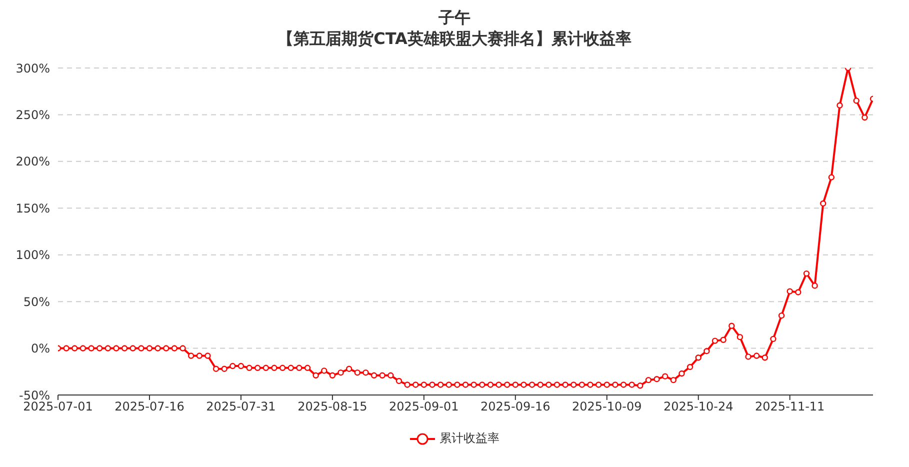 The width and height of the screenshot is (909, 467). What do you see at coordinates (455, 18) in the screenshot?
I see `chart-title: 子午` at bounding box center [455, 18].